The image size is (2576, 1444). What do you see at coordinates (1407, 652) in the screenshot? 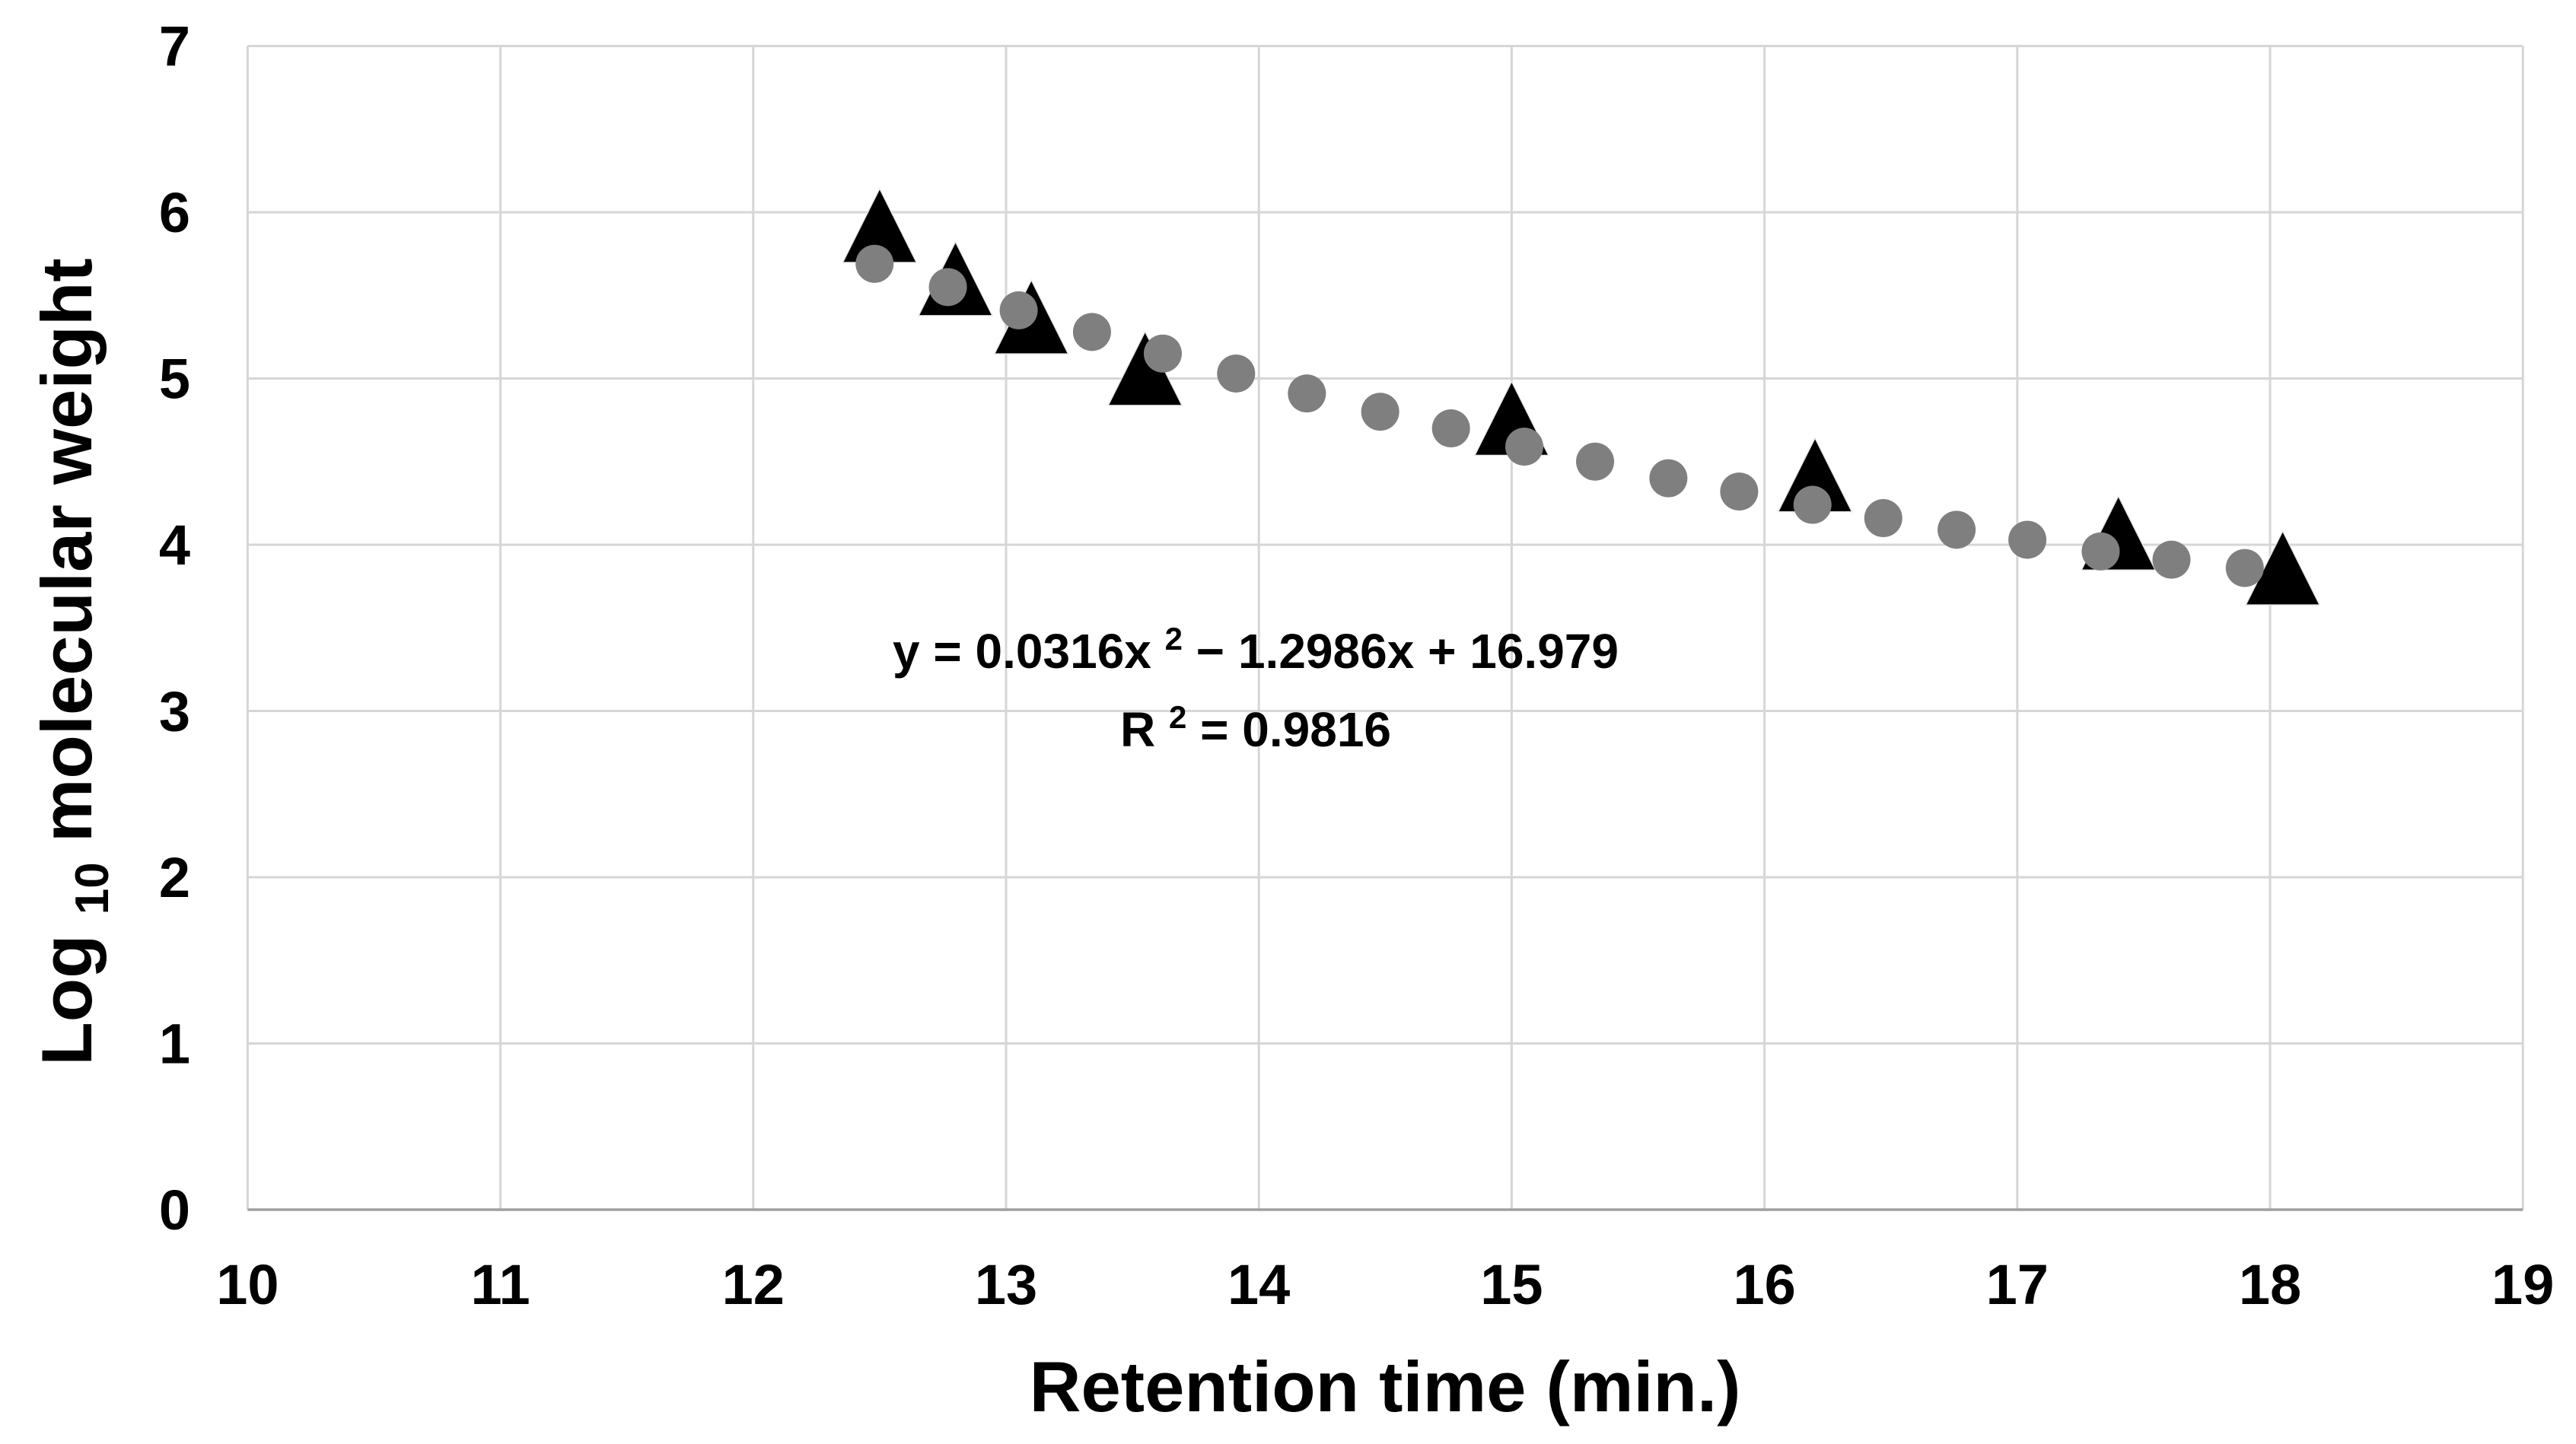
I see `equation-post: − 1.2986x + 16.979` at bounding box center [1407, 652].